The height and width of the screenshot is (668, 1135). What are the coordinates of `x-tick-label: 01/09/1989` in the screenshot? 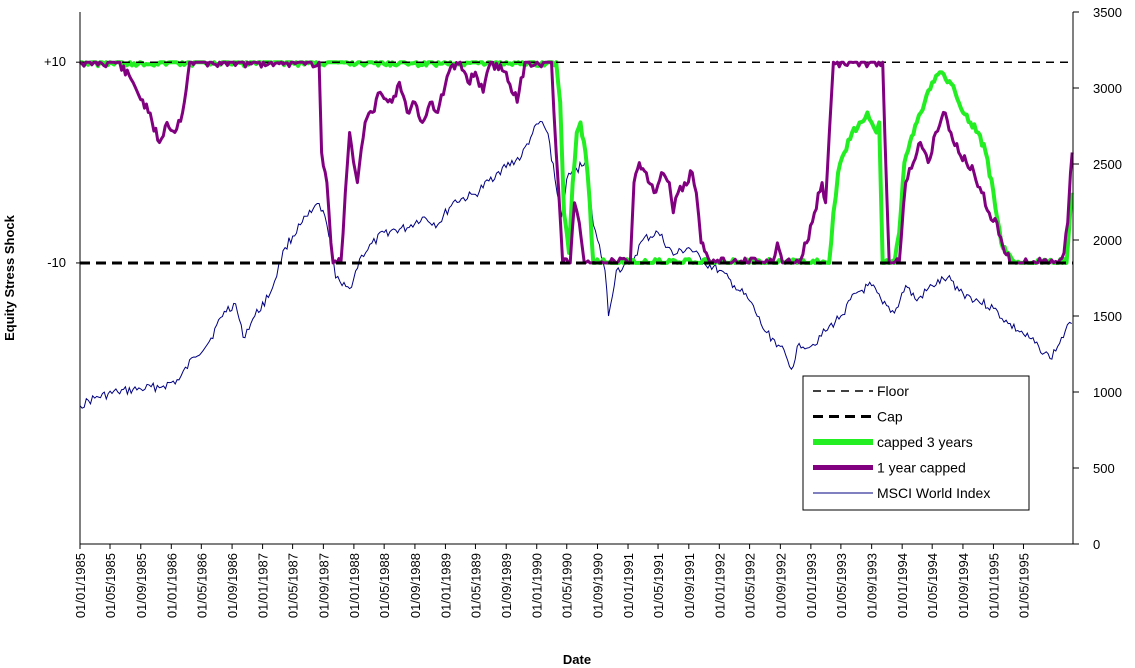 It's located at (506, 585).